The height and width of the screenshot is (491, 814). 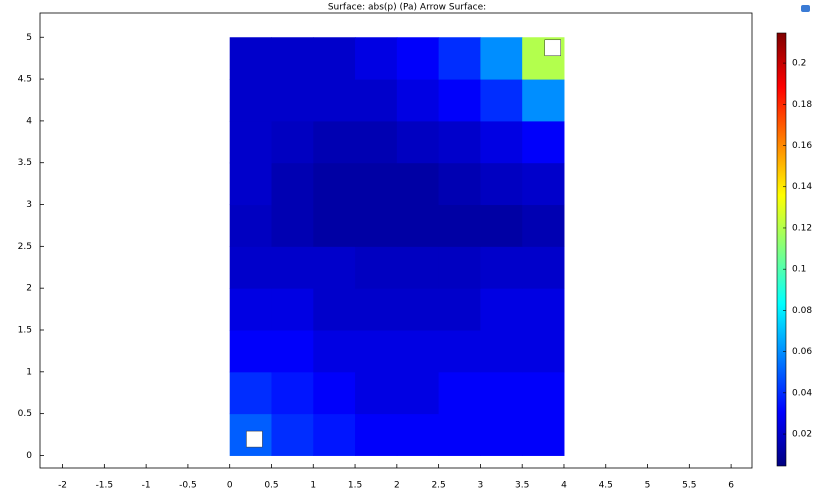 What do you see at coordinates (648, 486) in the screenshot?
I see `x-tick-label: 5` at bounding box center [648, 486].